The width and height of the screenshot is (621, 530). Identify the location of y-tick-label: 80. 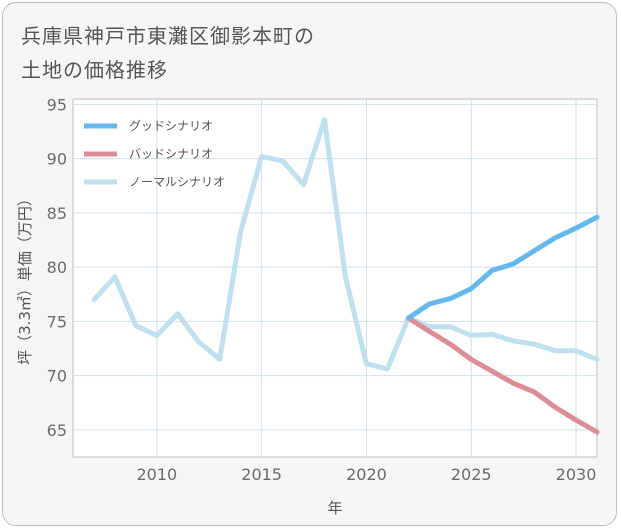
(57, 267).